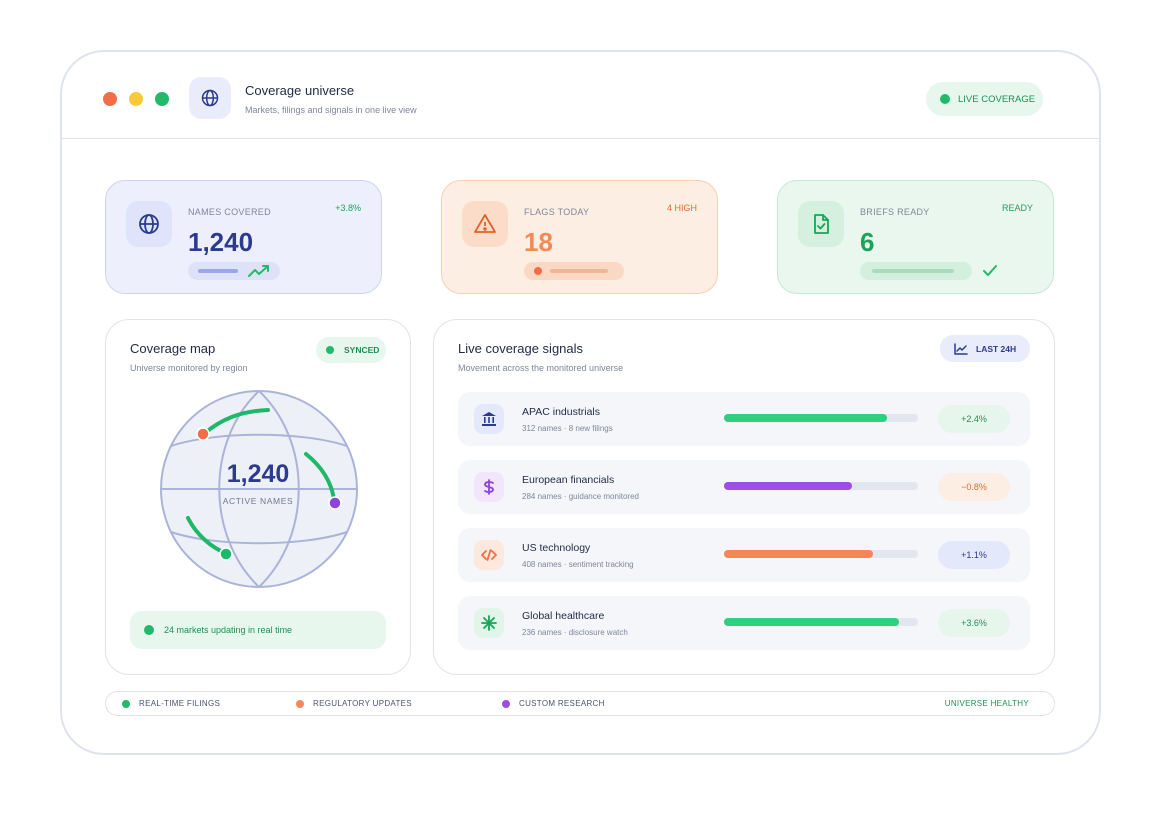  I want to click on panel-subtitle: Universe monitored by region, so click(189, 368).